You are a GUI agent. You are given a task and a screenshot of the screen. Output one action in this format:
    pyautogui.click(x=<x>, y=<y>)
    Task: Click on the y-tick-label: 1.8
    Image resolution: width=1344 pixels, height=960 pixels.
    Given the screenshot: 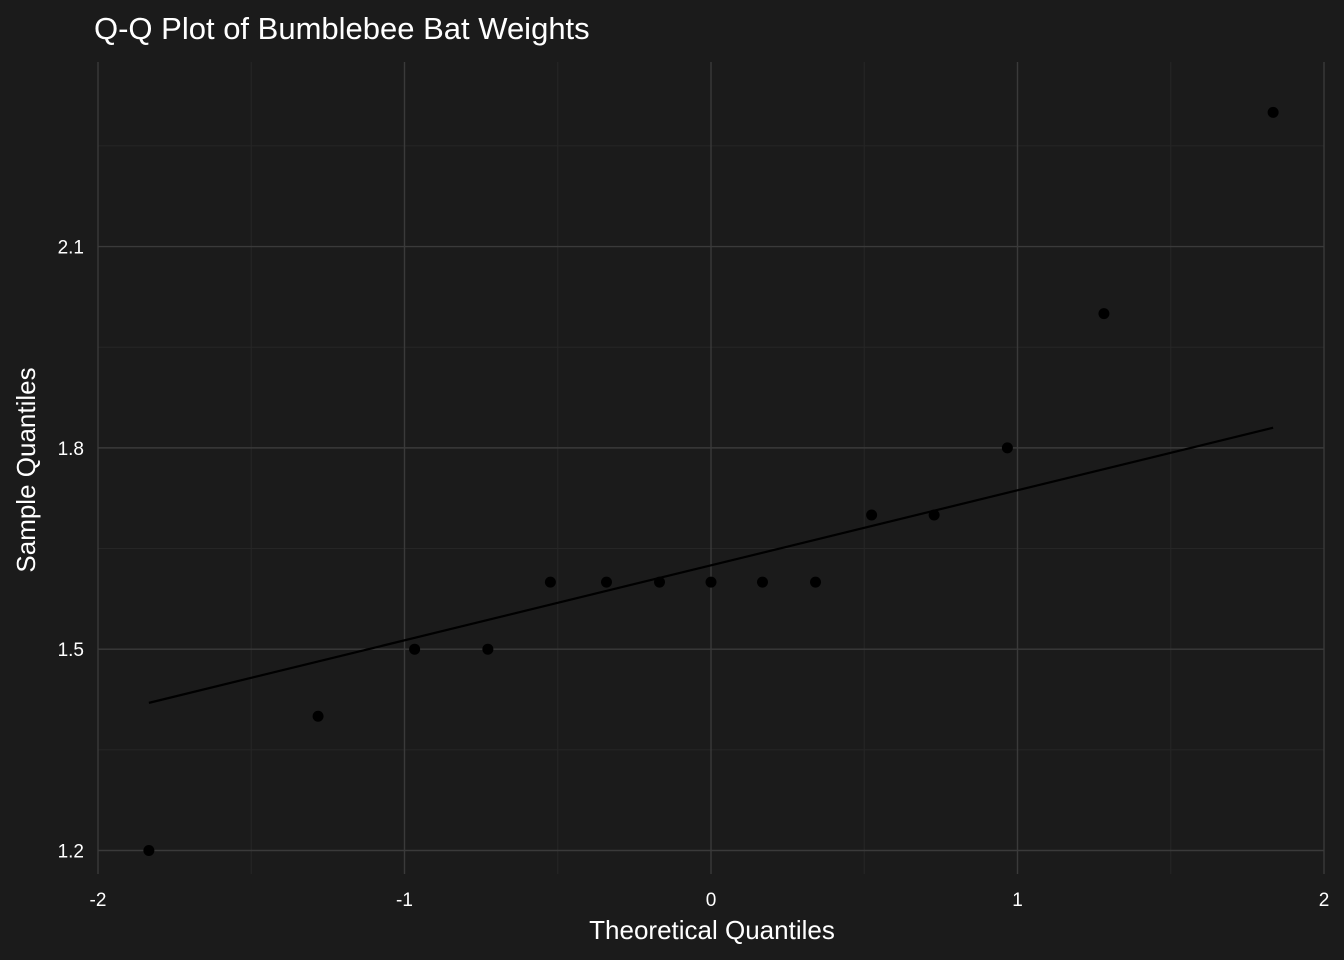 What is the action you would take?
    pyautogui.click(x=71, y=449)
    